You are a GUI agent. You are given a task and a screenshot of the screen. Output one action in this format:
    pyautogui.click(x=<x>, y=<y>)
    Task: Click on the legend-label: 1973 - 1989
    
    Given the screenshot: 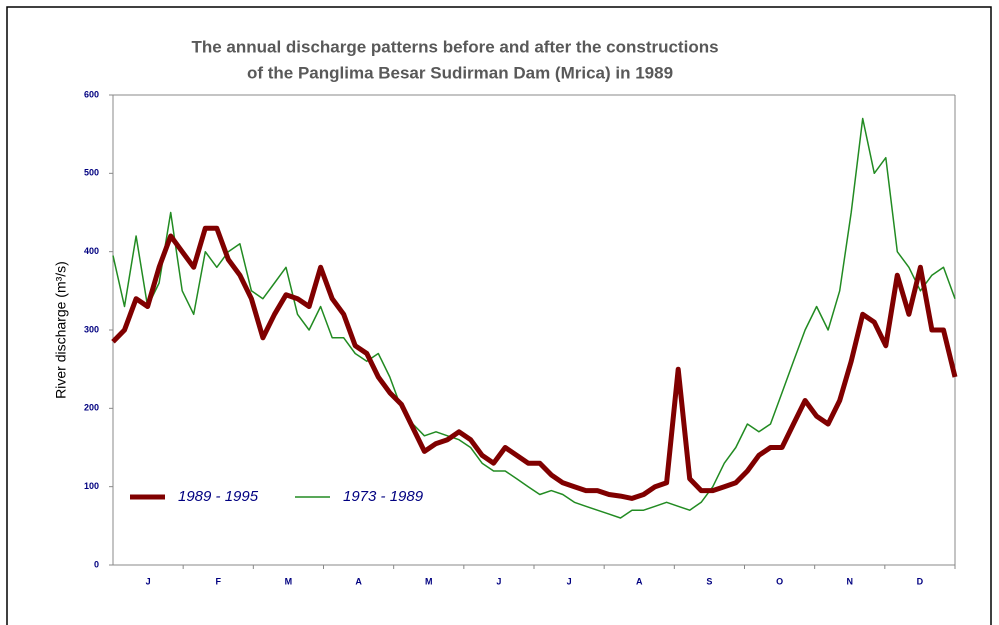 What is the action you would take?
    pyautogui.click(x=383, y=496)
    